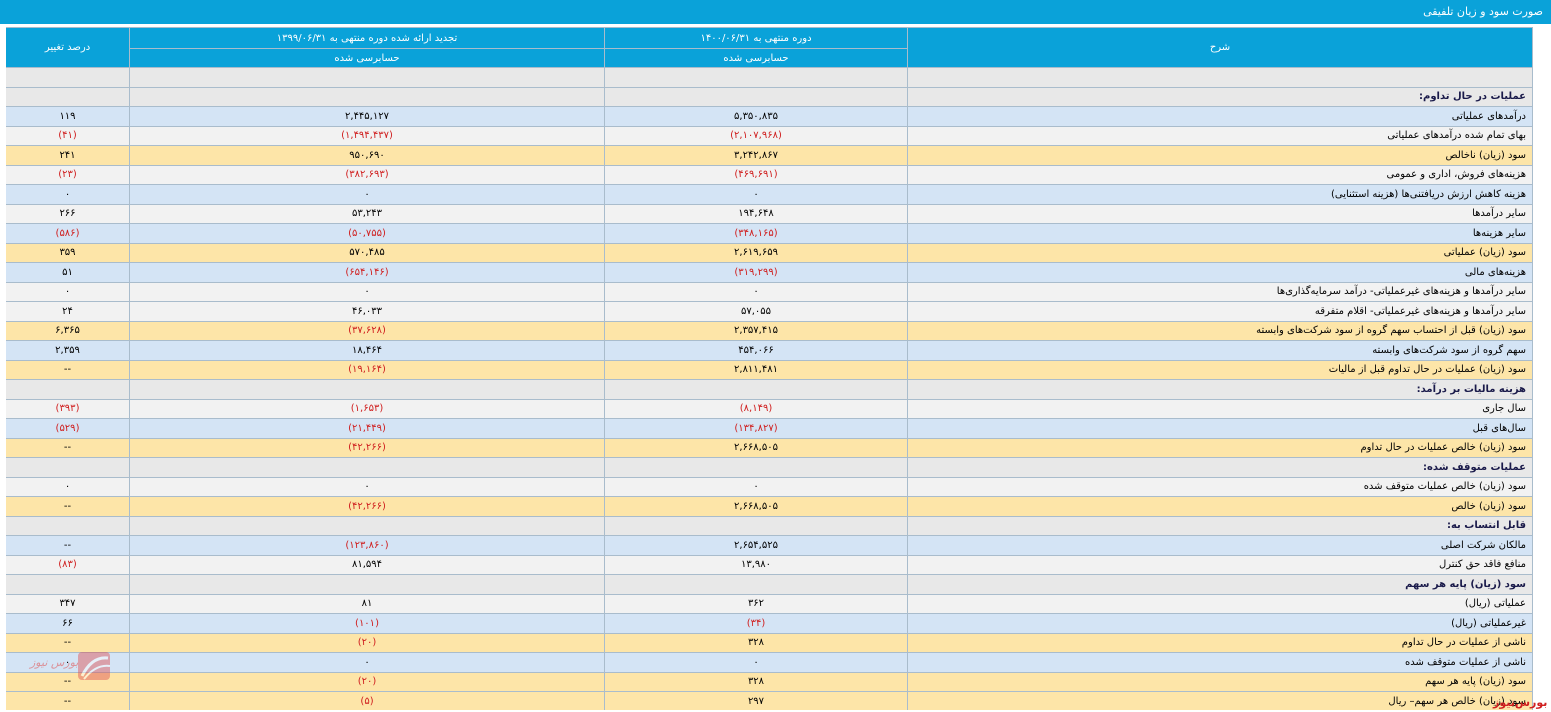  I want to click on row-previous: ۱۸,۴۶۴, so click(367, 350).